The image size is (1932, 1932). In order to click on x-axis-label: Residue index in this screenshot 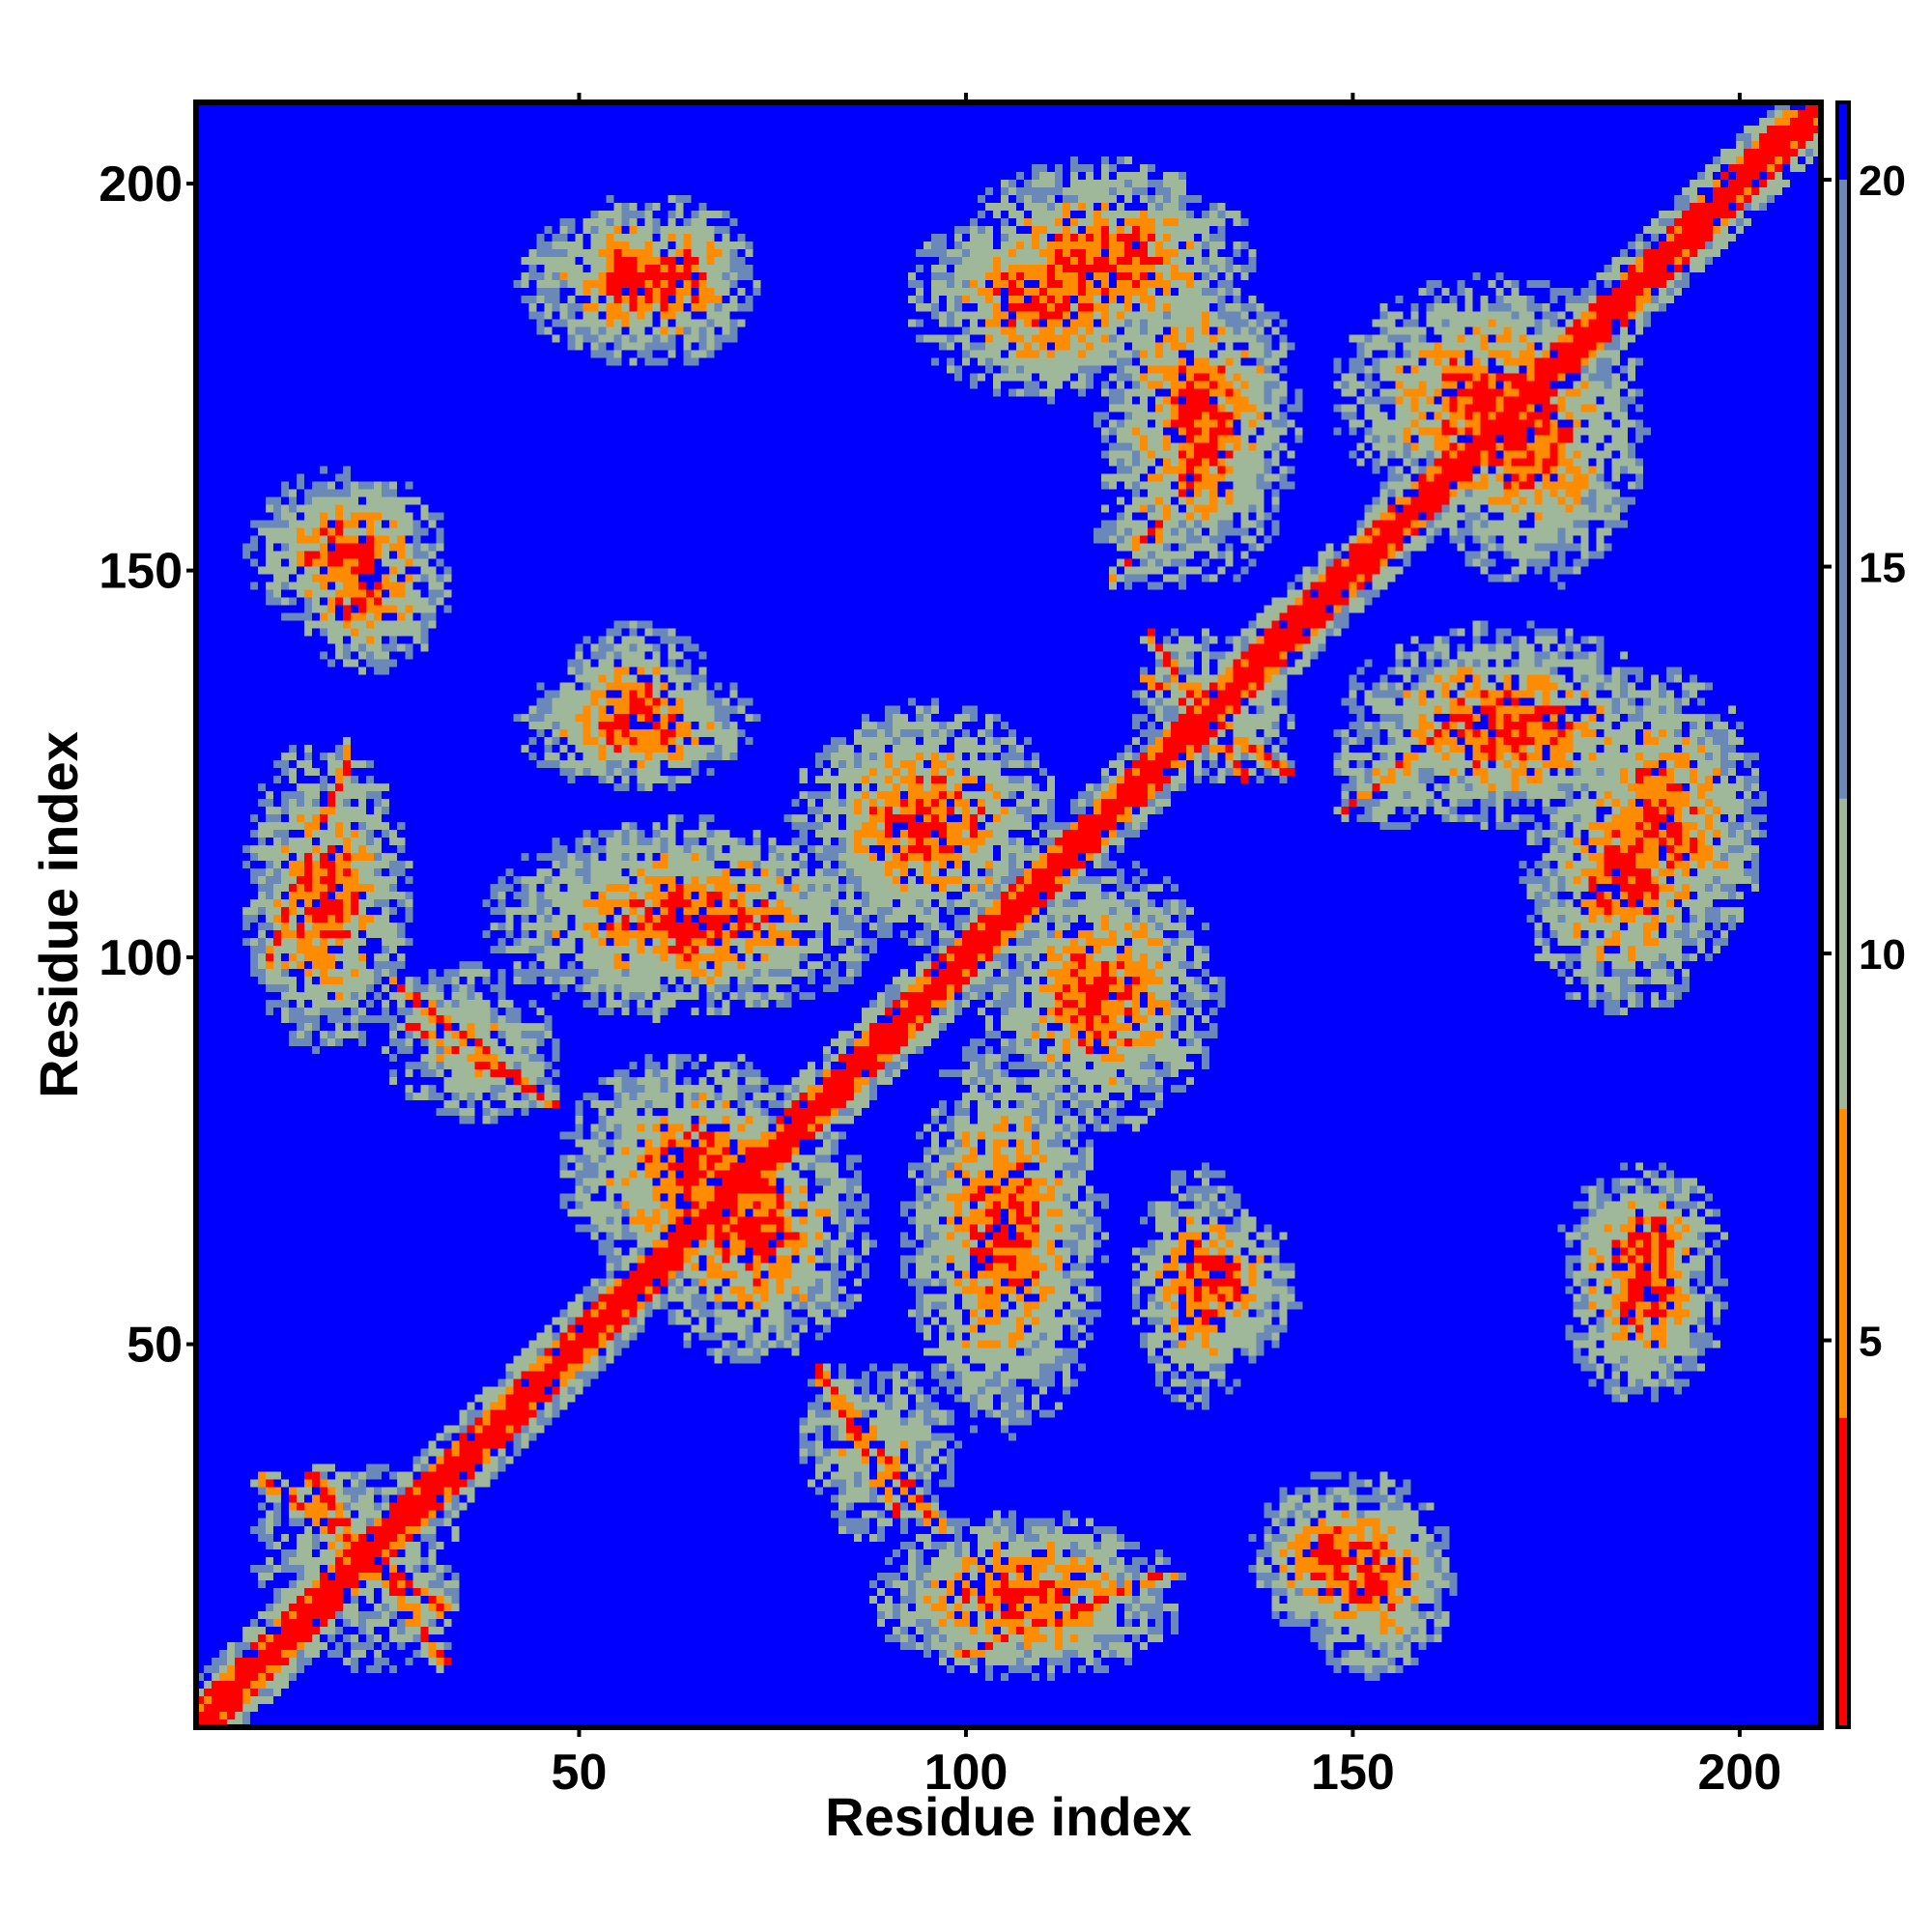, I will do `click(1008, 1816)`.